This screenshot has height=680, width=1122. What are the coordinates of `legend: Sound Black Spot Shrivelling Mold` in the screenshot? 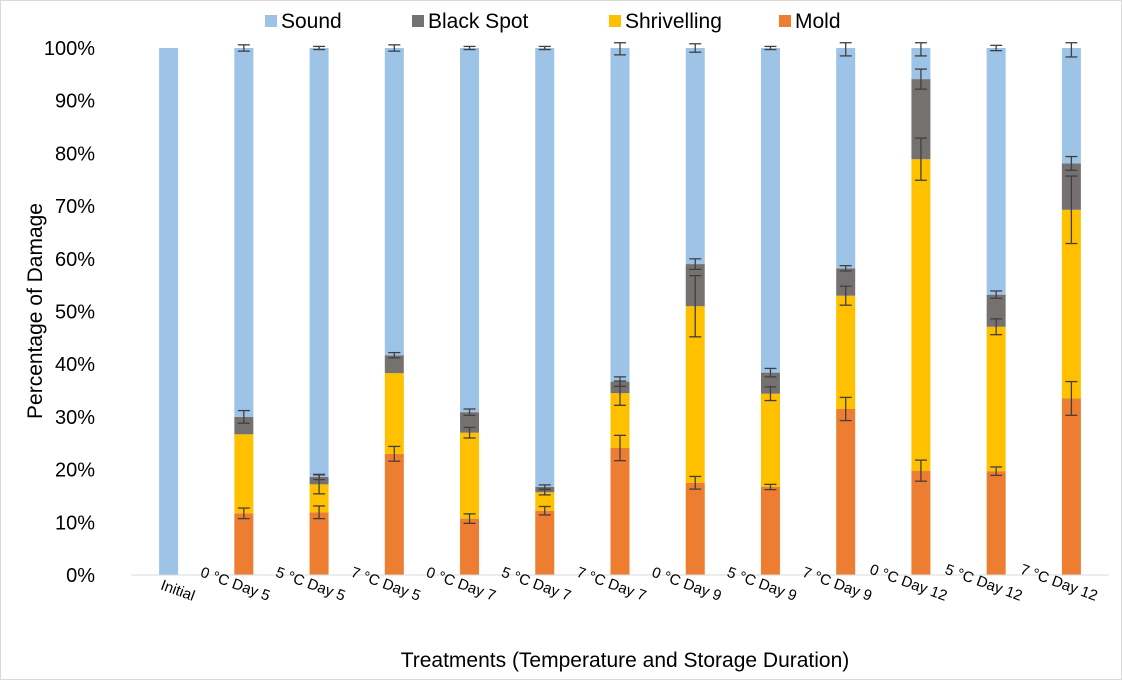 It's located at (553, 21).